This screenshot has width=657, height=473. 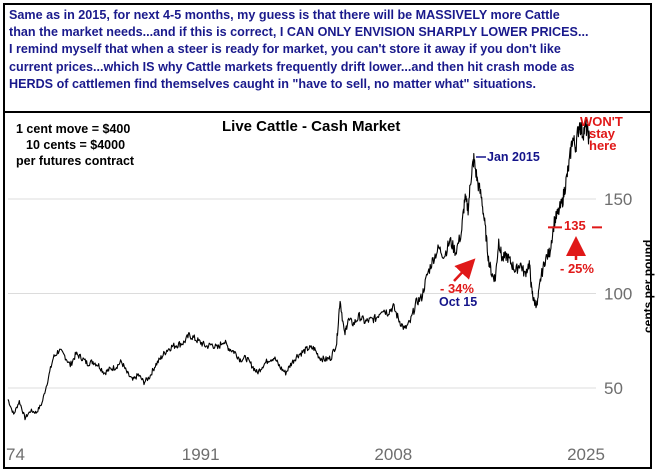 What do you see at coordinates (577, 268) in the screenshot?
I see `future-drop-label: - 25%` at bounding box center [577, 268].